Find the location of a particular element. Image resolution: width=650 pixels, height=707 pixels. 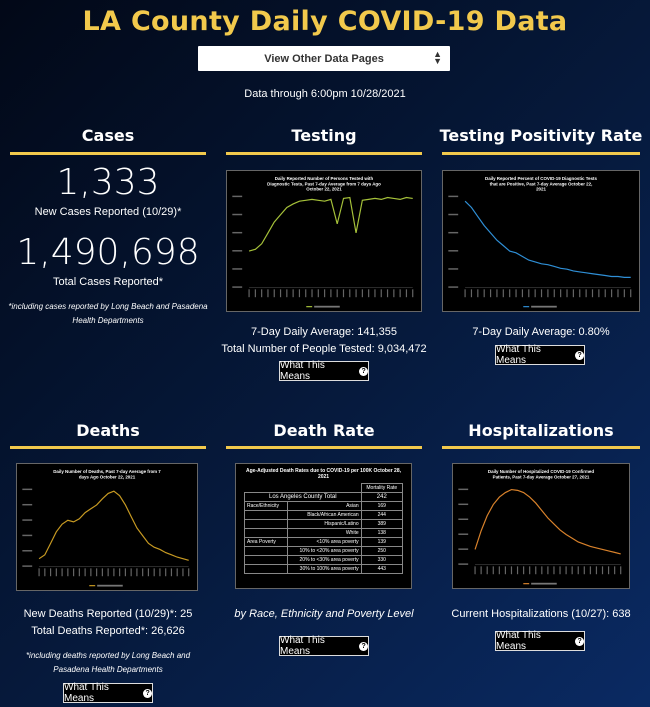

row-value: 389 is located at coordinates (382, 524).